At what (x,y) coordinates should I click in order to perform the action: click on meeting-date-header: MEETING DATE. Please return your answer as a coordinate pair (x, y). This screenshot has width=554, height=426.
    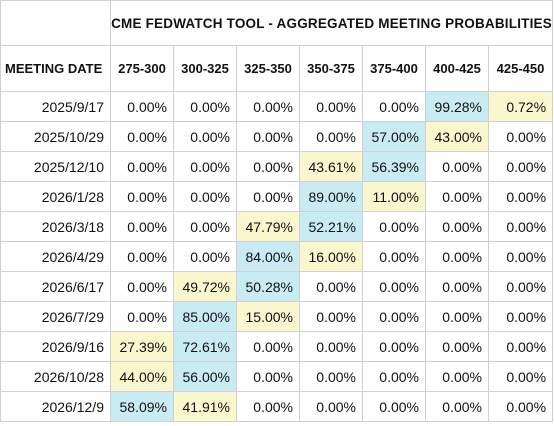
    Looking at the image, I should click on (55, 68).